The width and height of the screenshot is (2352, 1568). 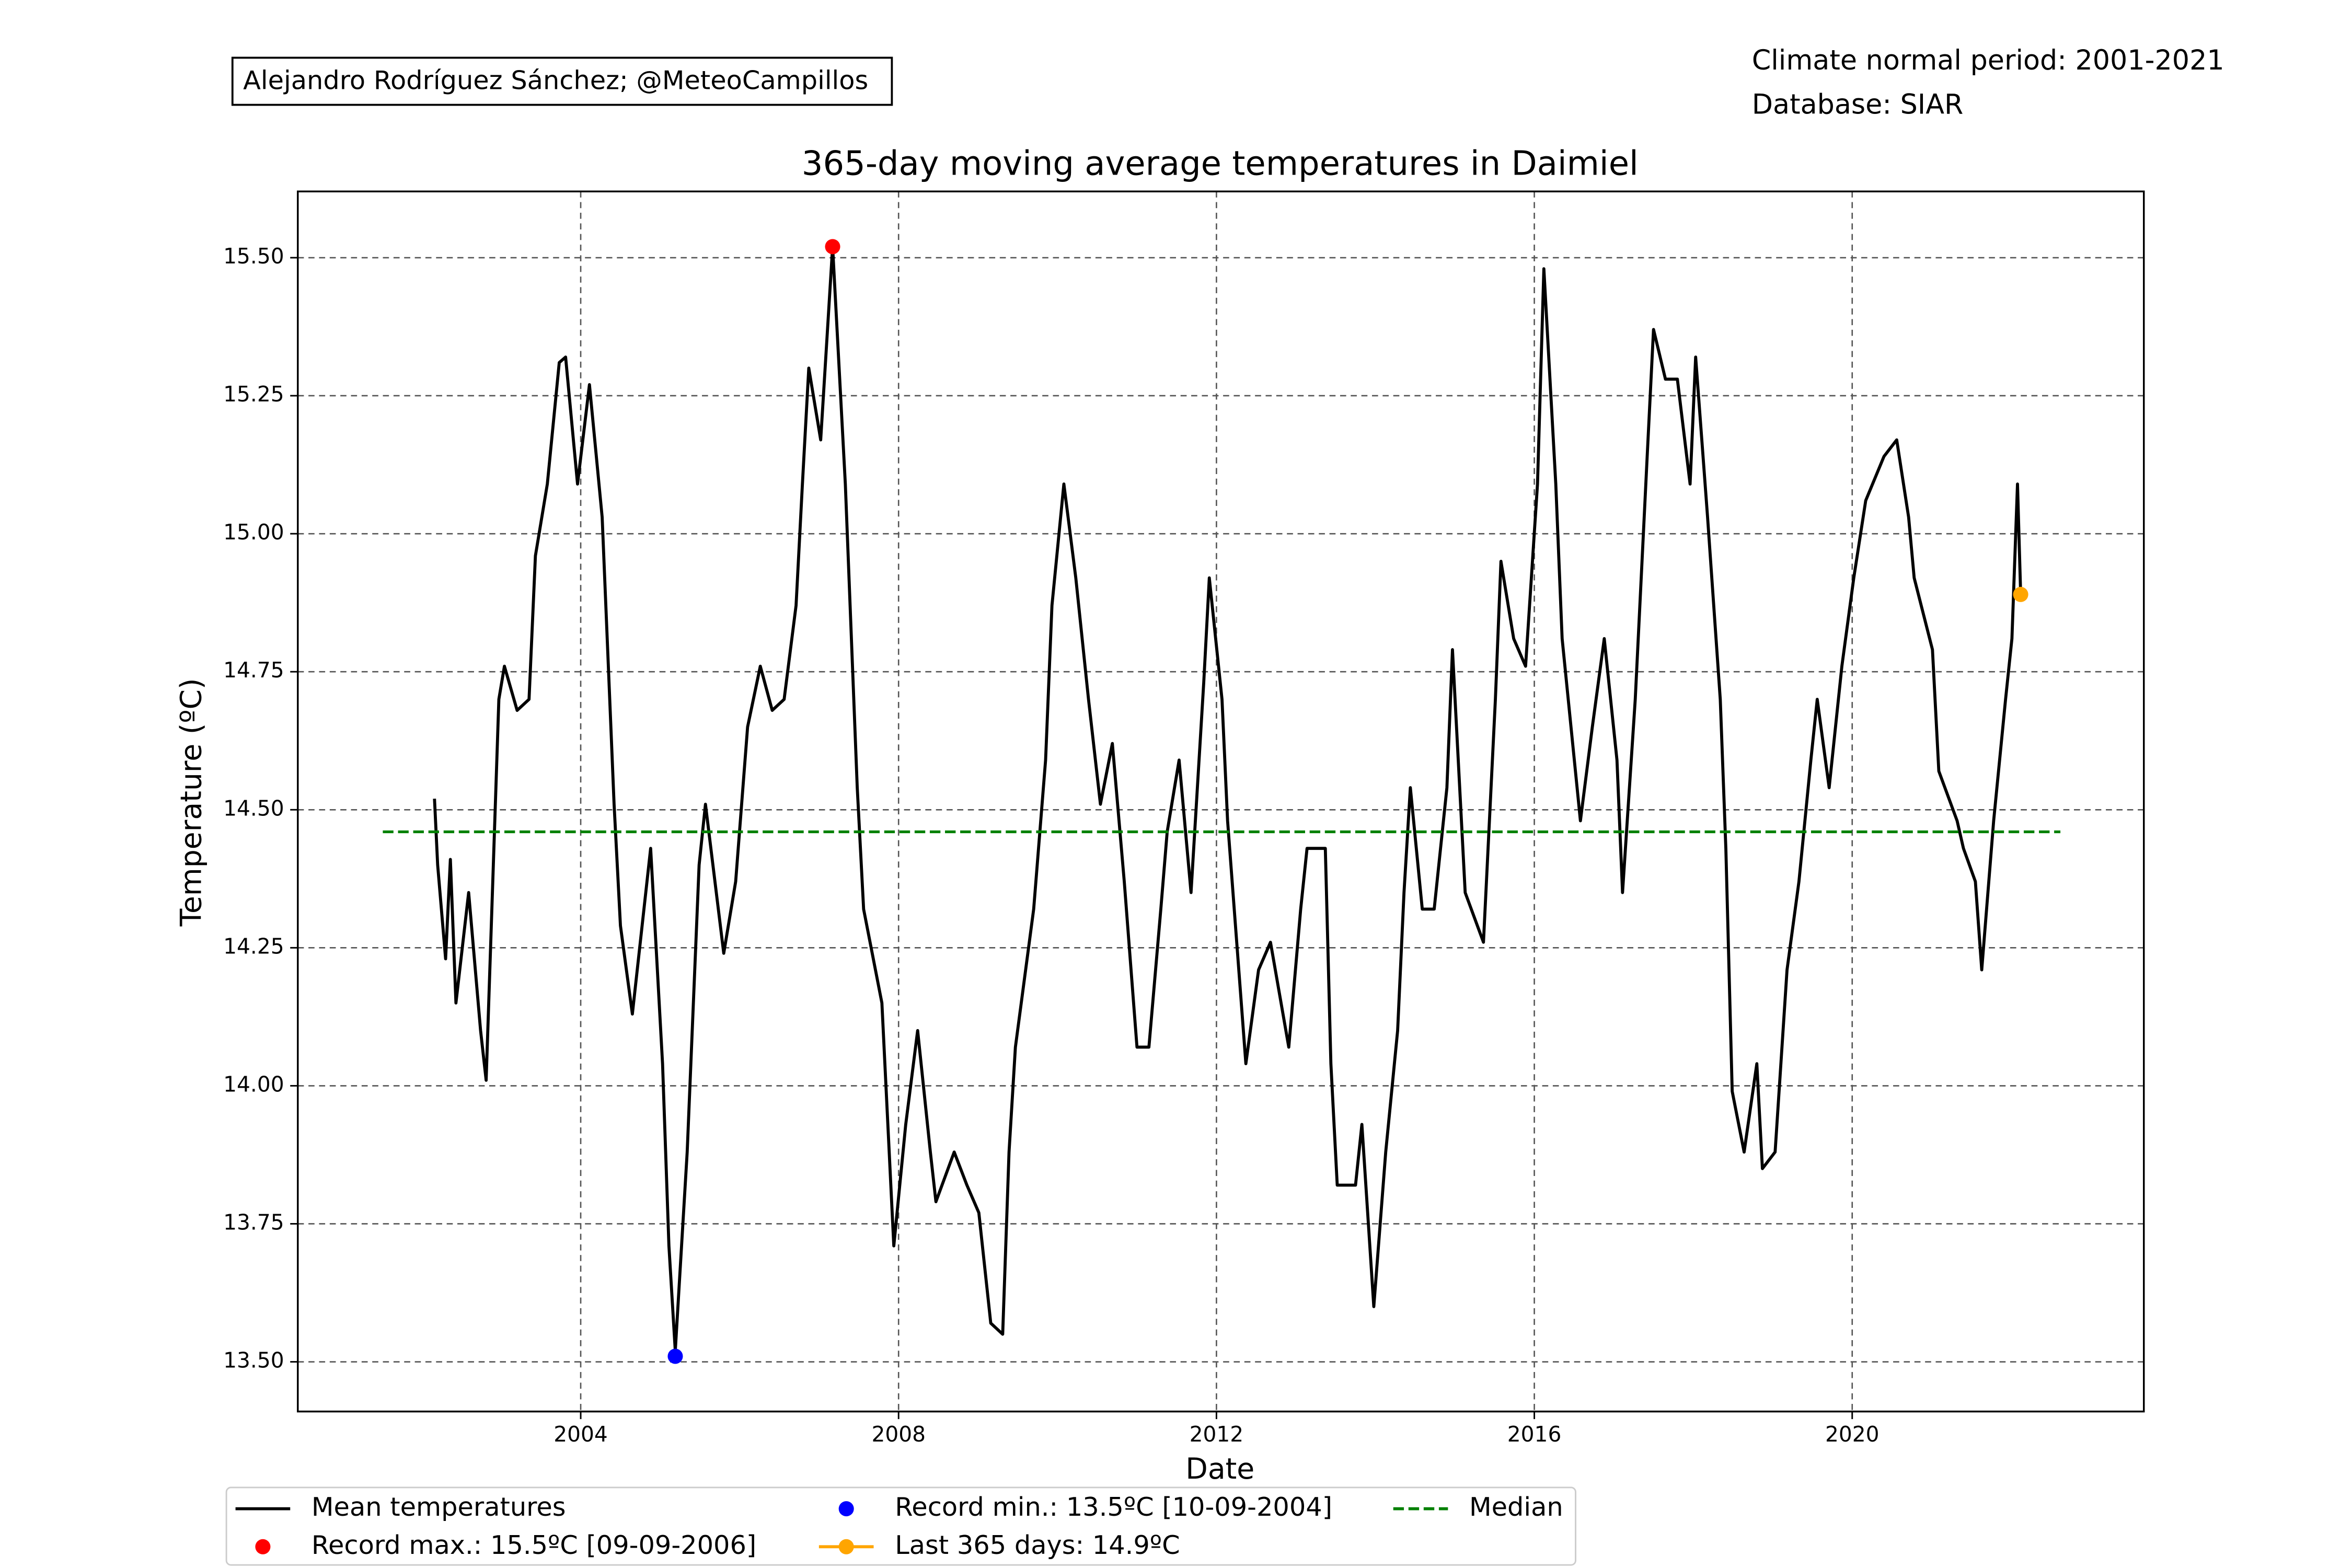 I want to click on y-tick-label: 14.00, so click(x=253, y=1084).